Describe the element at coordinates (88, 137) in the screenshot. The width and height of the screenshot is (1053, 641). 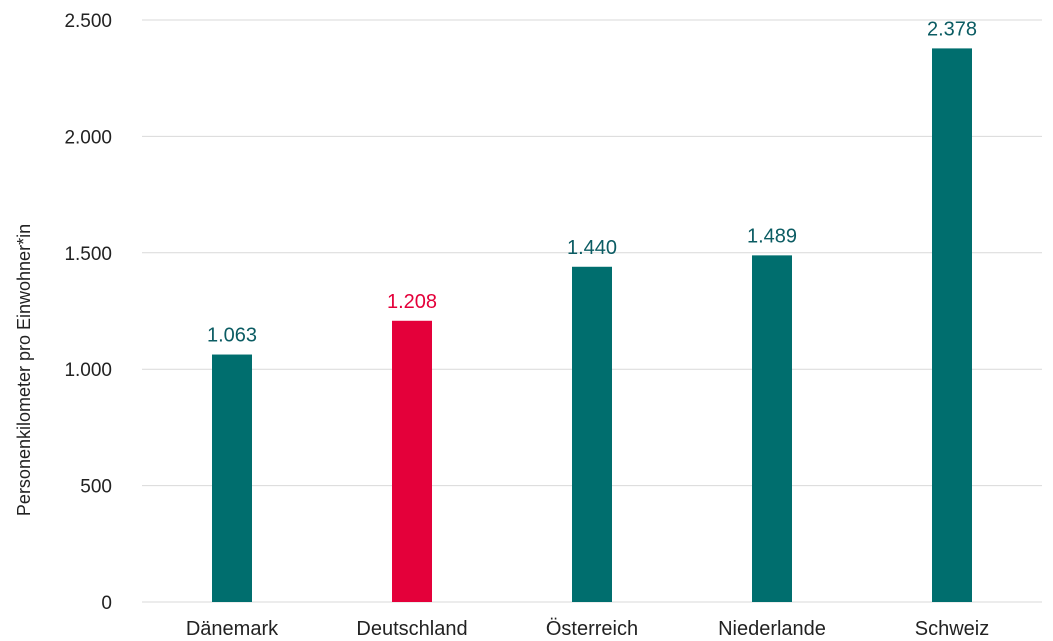
I see `y-tick-label: 2.000` at that location.